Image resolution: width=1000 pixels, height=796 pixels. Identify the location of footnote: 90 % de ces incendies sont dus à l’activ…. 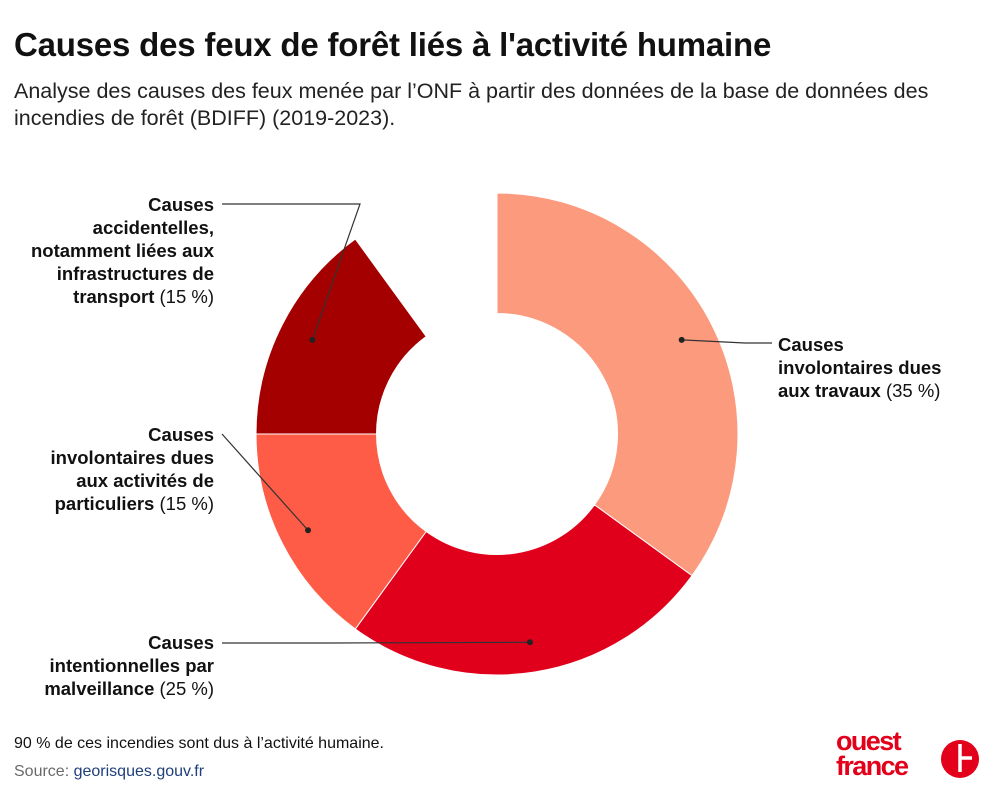
(199, 743).